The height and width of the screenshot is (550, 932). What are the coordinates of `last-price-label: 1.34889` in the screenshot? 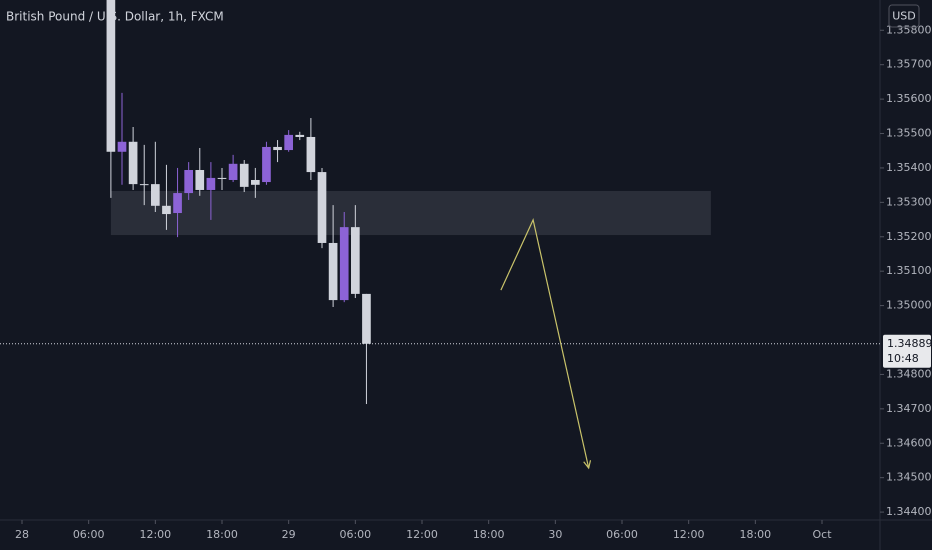 It's located at (909, 343).